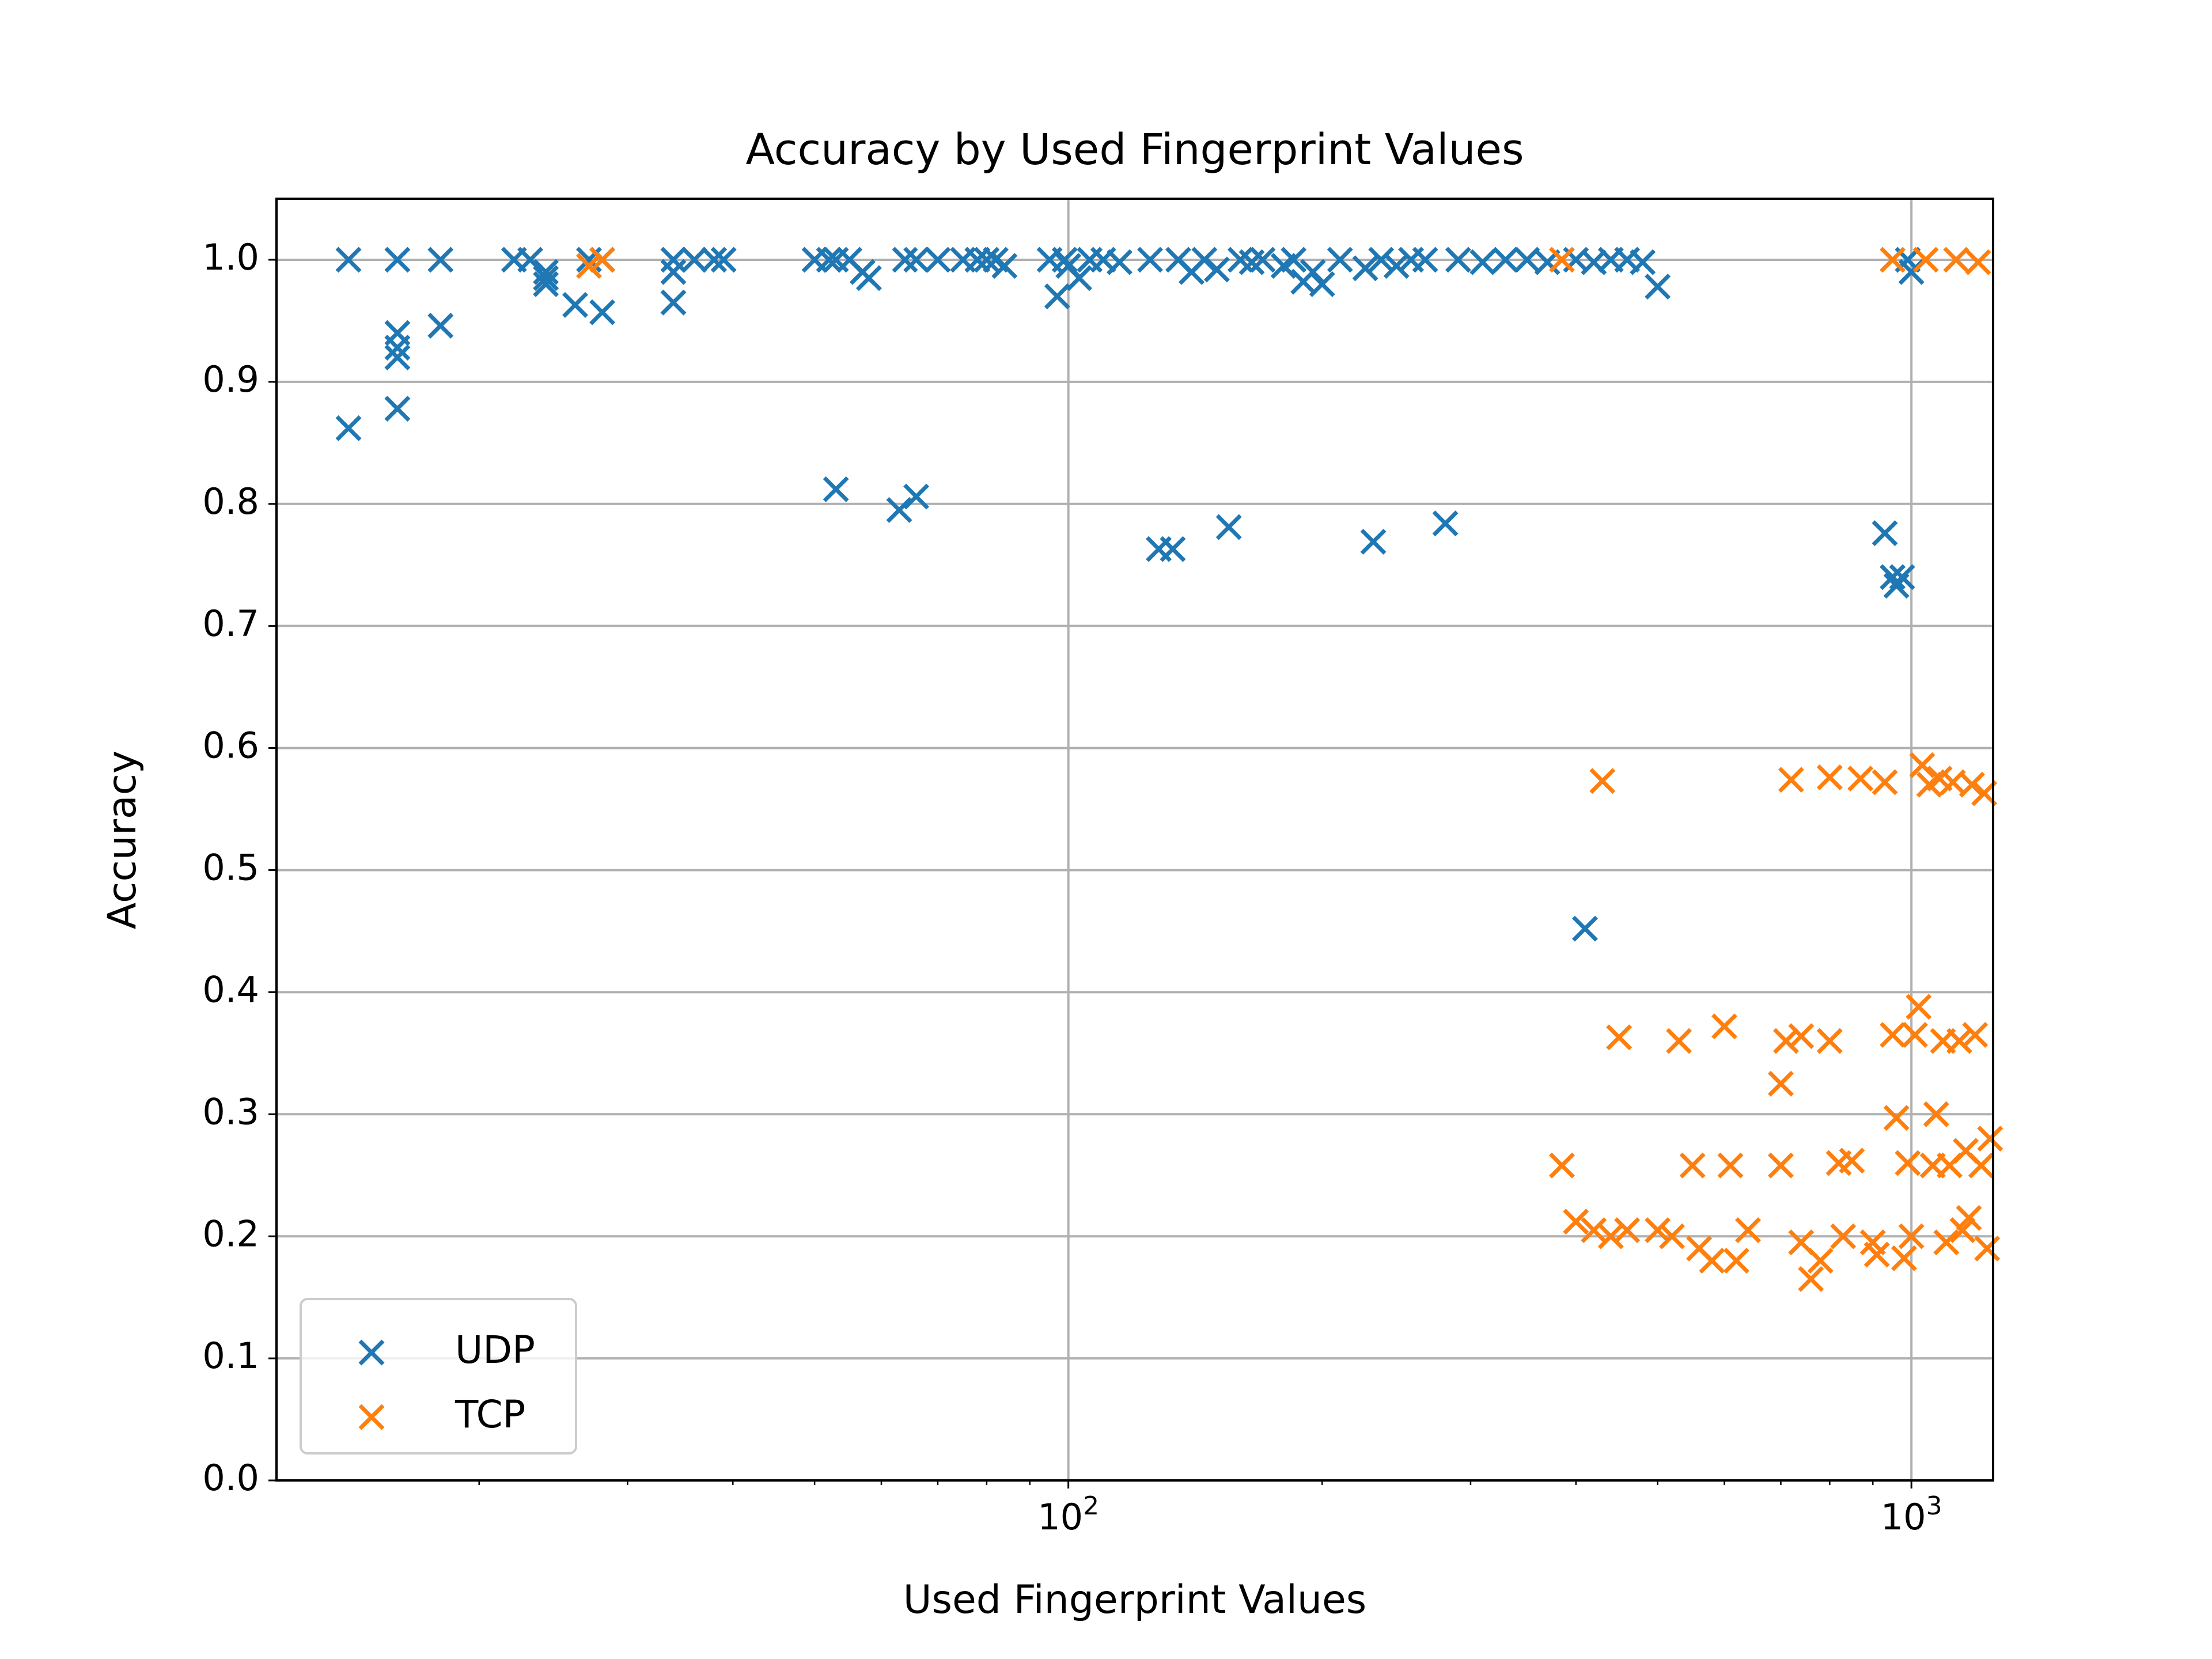 The width and height of the screenshot is (2212, 1659). Describe the element at coordinates (230, 501) in the screenshot. I see `y-tick-label: 0.8` at that location.